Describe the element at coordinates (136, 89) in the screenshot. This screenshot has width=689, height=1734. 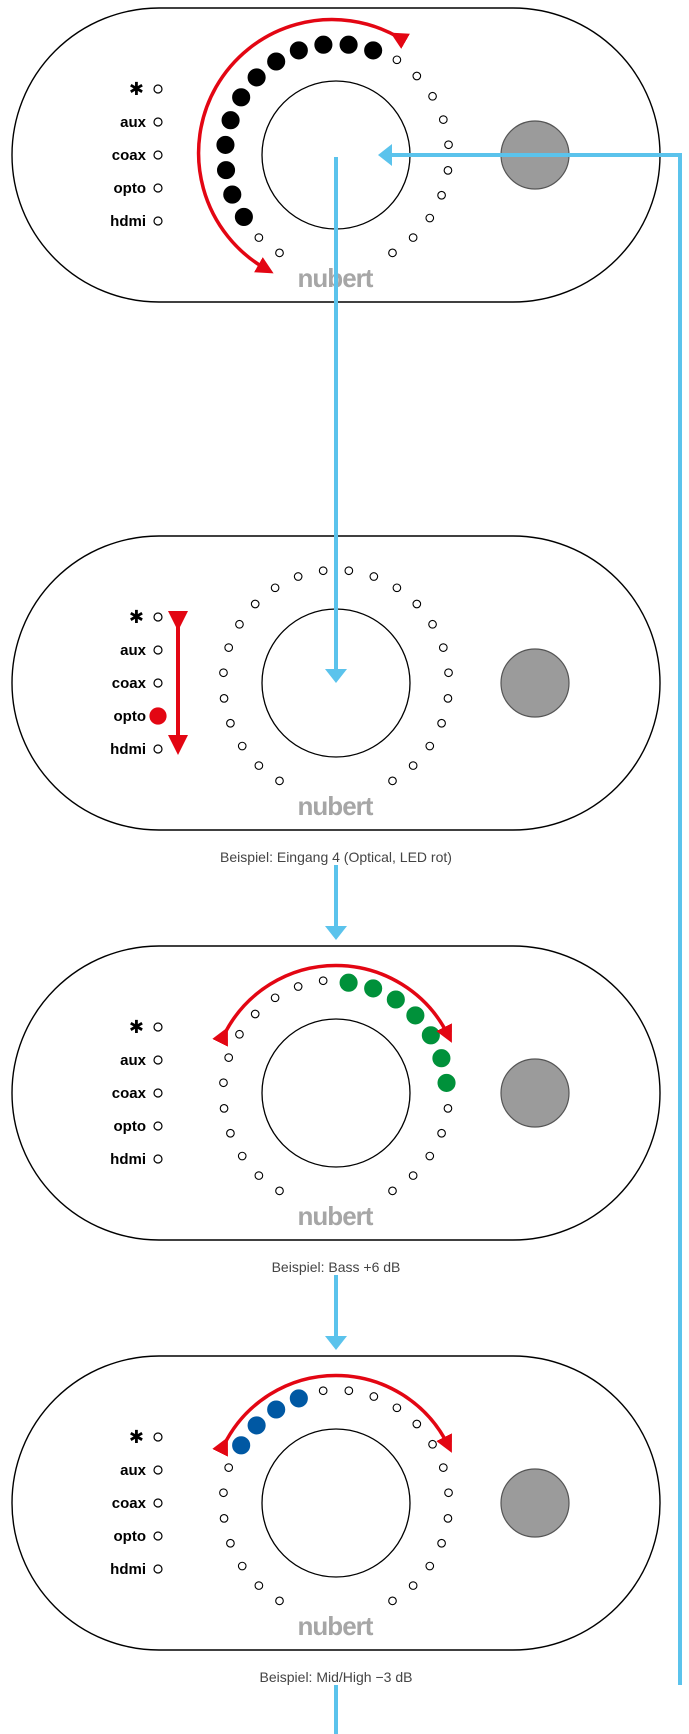
I see `bluetooth-icon: ✱` at that location.